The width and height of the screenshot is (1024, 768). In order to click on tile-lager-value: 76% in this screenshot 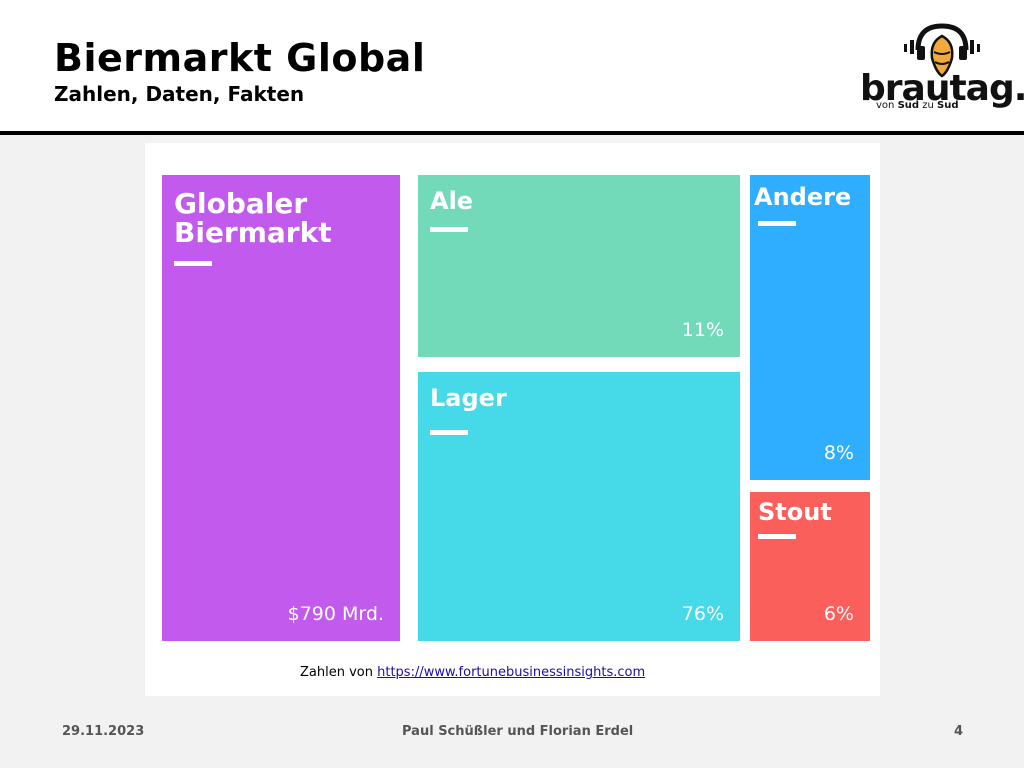, I will do `click(702, 614)`.